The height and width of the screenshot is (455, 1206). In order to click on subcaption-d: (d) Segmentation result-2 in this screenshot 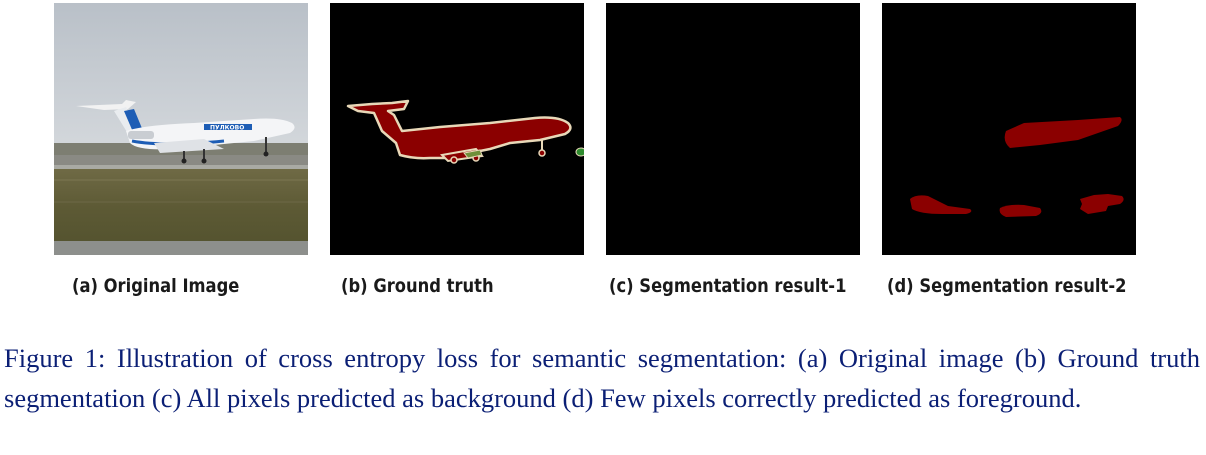, I will do `click(1007, 286)`.